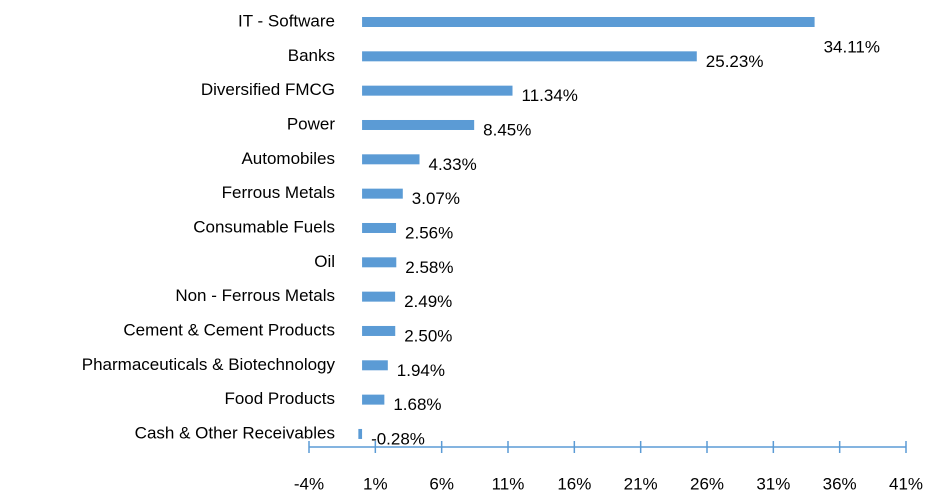 Image resolution: width=929 pixels, height=491 pixels. Describe the element at coordinates (852, 46) in the screenshot. I see `value-label: 34.11%` at that location.